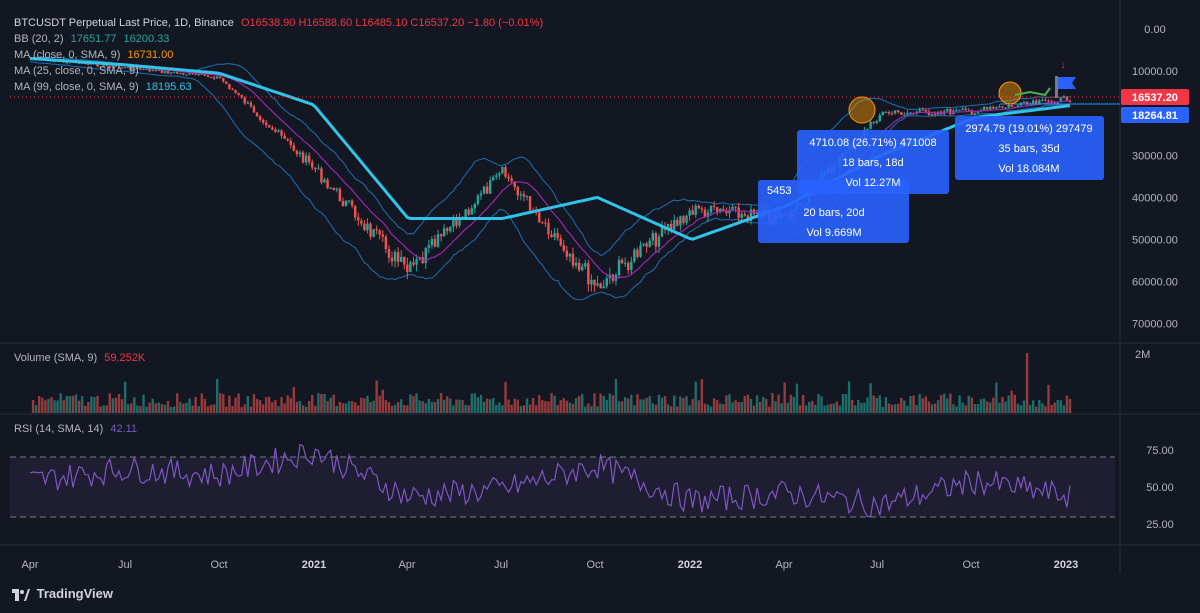 The height and width of the screenshot is (613, 1200). I want to click on rsi-line, so click(550, 480).